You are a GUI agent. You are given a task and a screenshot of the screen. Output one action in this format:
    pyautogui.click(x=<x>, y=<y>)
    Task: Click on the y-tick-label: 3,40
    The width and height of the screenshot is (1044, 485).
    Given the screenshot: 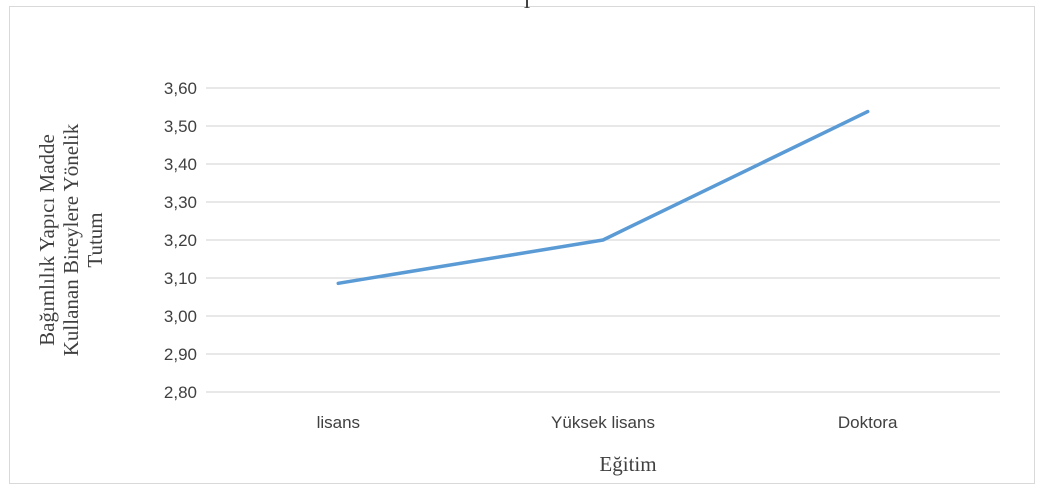 What is the action you would take?
    pyautogui.click(x=180, y=164)
    